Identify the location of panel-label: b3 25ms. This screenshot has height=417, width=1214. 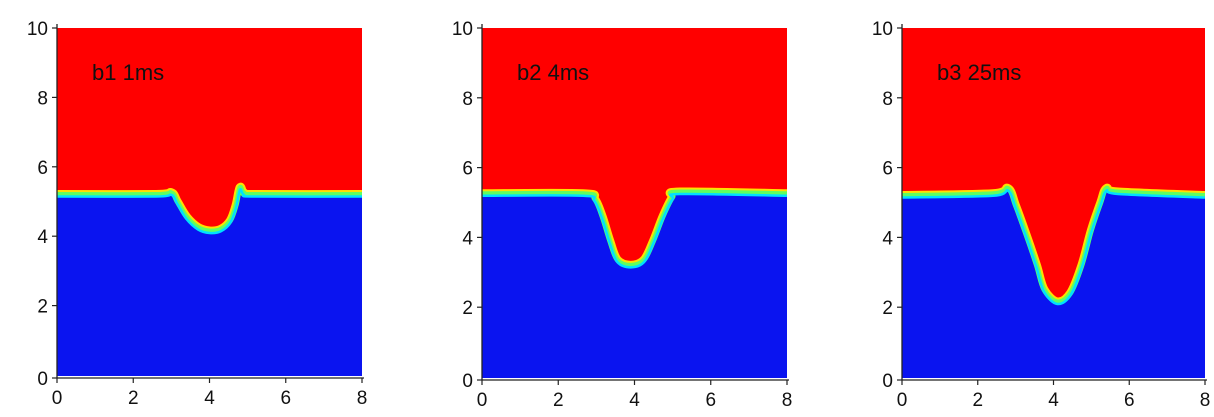
(979, 72).